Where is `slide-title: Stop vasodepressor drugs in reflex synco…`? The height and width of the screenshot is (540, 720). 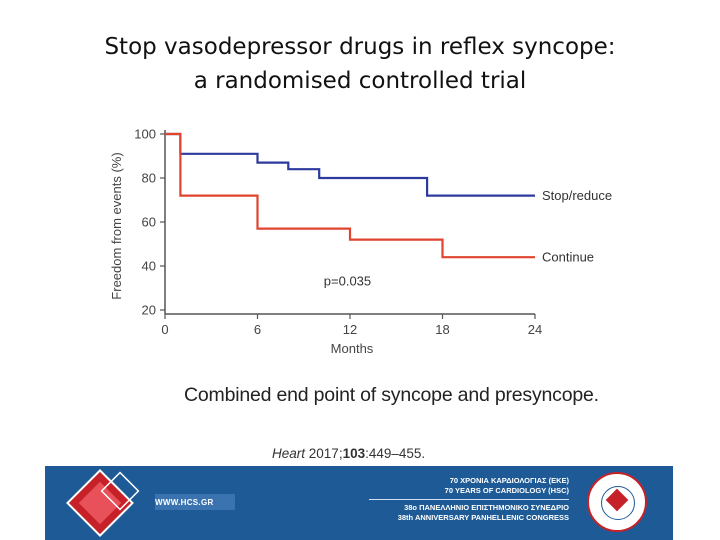 slide-title: Stop vasodepressor drugs in reflex synco… is located at coordinates (360, 64).